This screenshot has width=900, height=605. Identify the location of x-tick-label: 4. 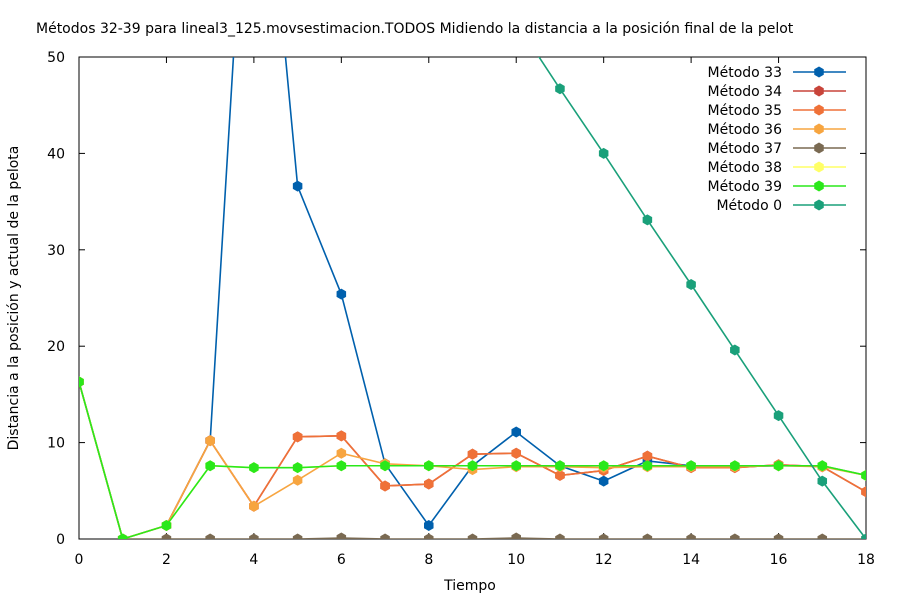
(253, 560).